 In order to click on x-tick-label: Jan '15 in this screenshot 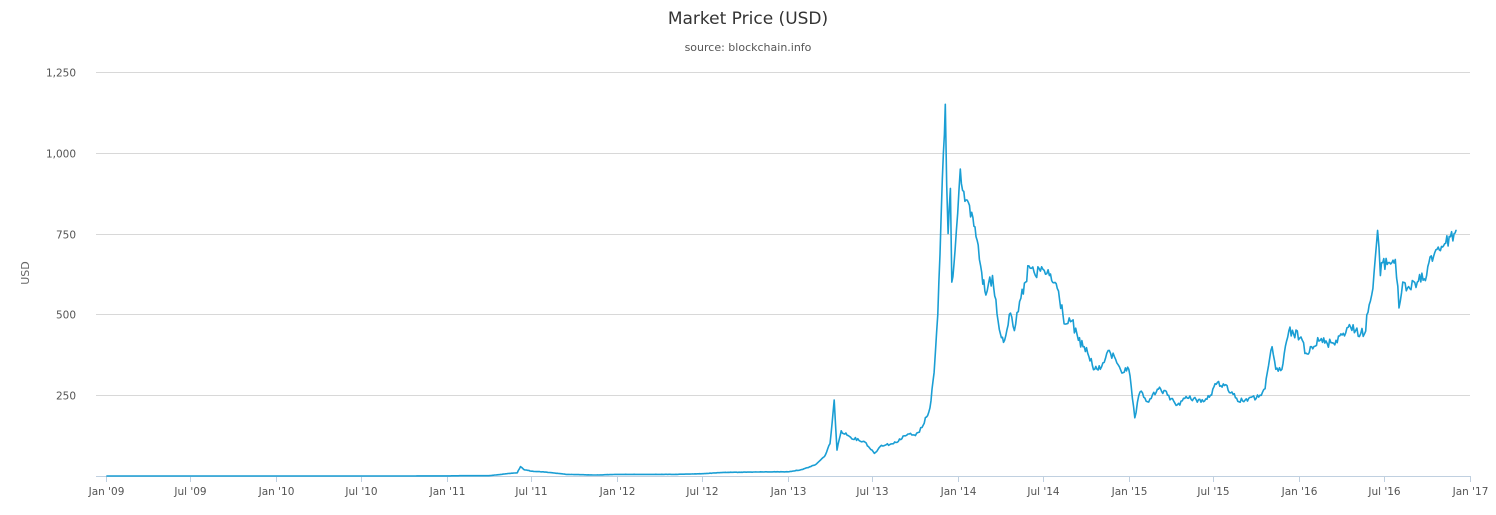, I will do `click(1129, 492)`.